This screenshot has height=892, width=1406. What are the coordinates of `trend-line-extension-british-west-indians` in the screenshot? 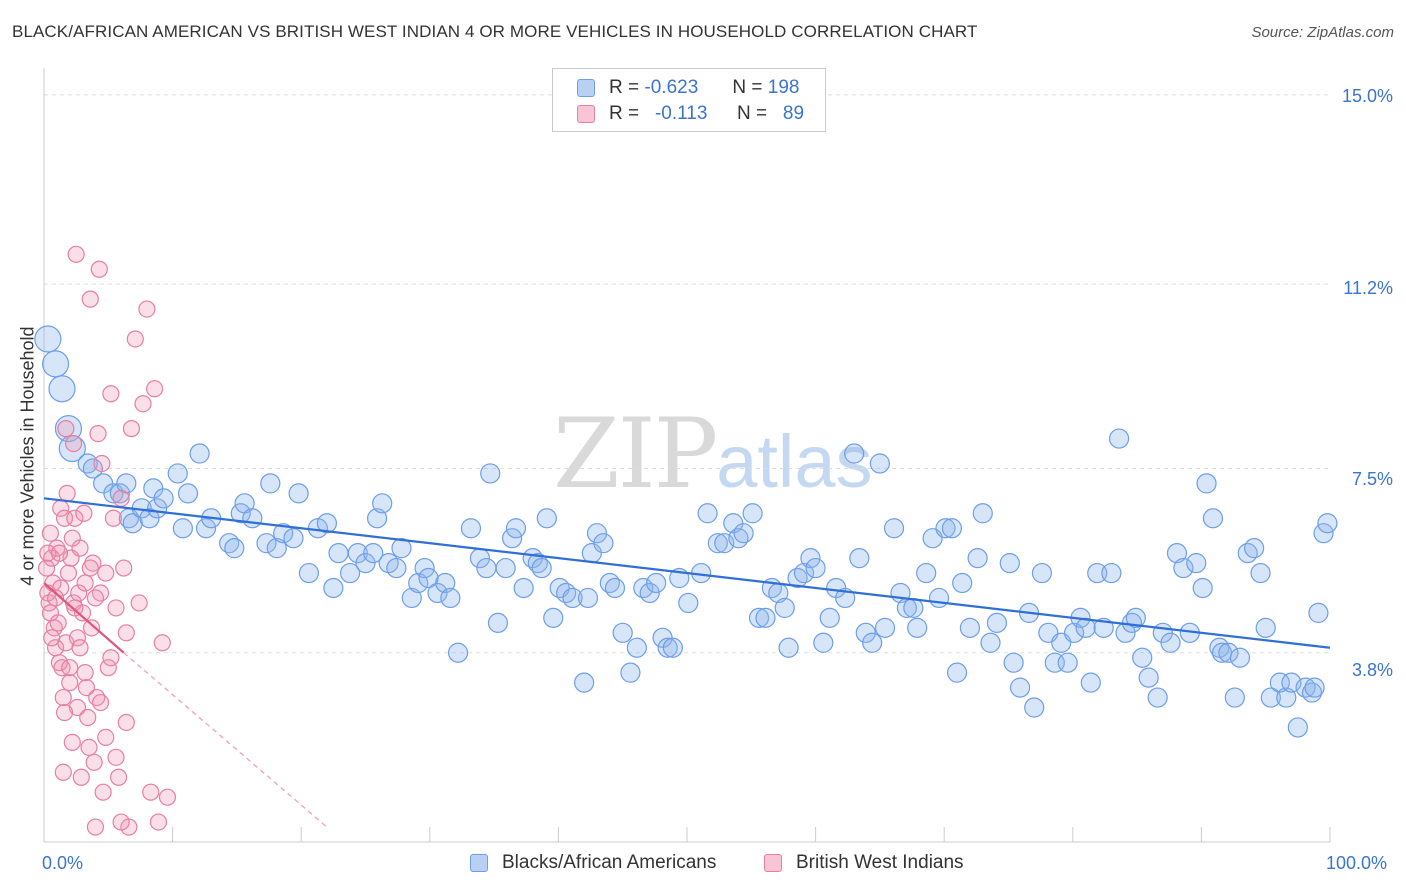 It's located at (225, 740).